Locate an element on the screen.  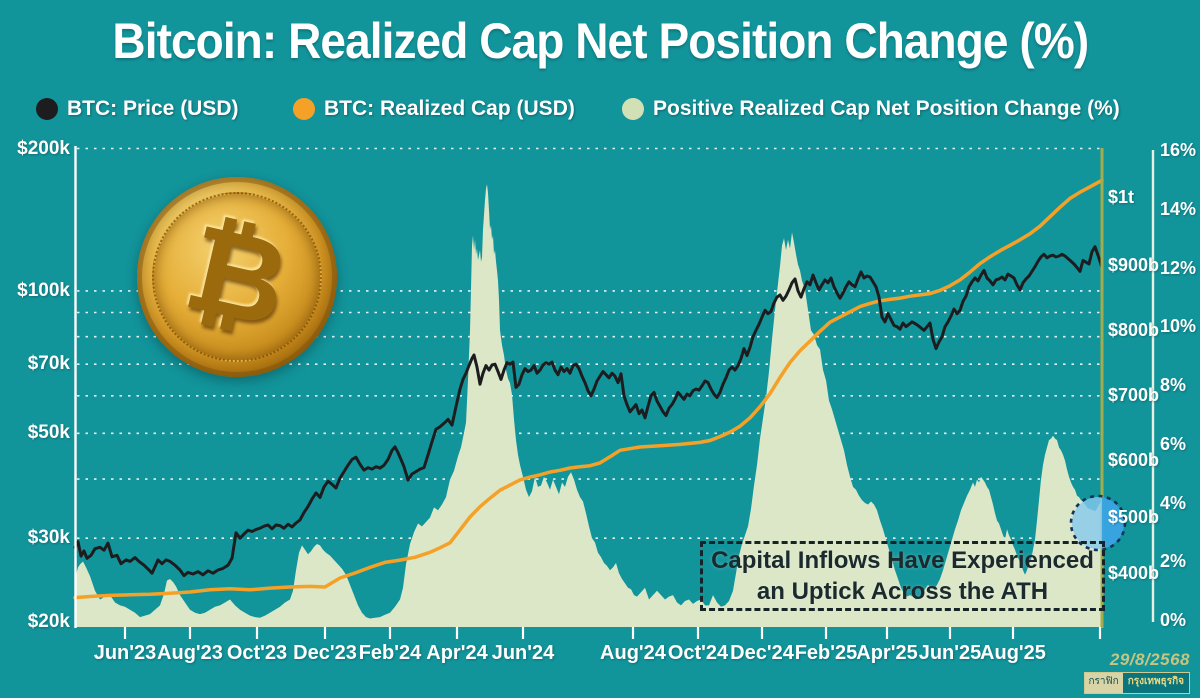
y-axis-label-price: $30k is located at coordinates (48, 538).